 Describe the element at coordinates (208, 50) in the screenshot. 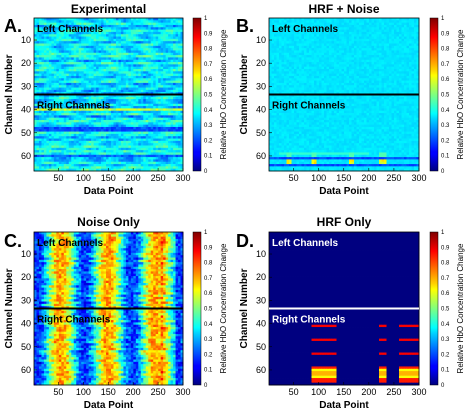

I see `colorbar-tick-label: 0.8` at that location.